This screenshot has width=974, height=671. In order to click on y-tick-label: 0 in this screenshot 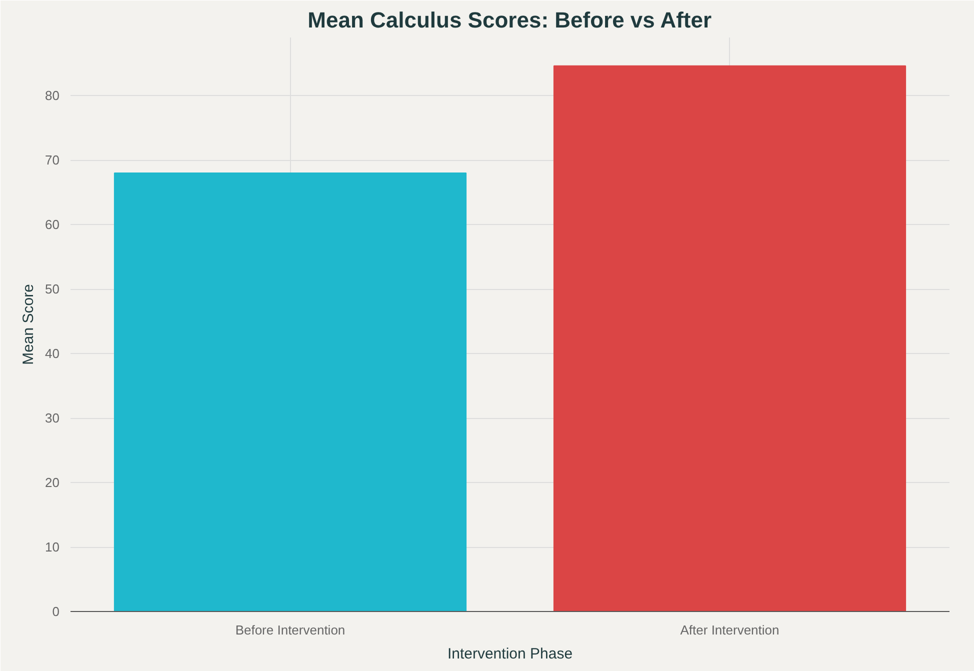, I will do `click(56, 611)`.